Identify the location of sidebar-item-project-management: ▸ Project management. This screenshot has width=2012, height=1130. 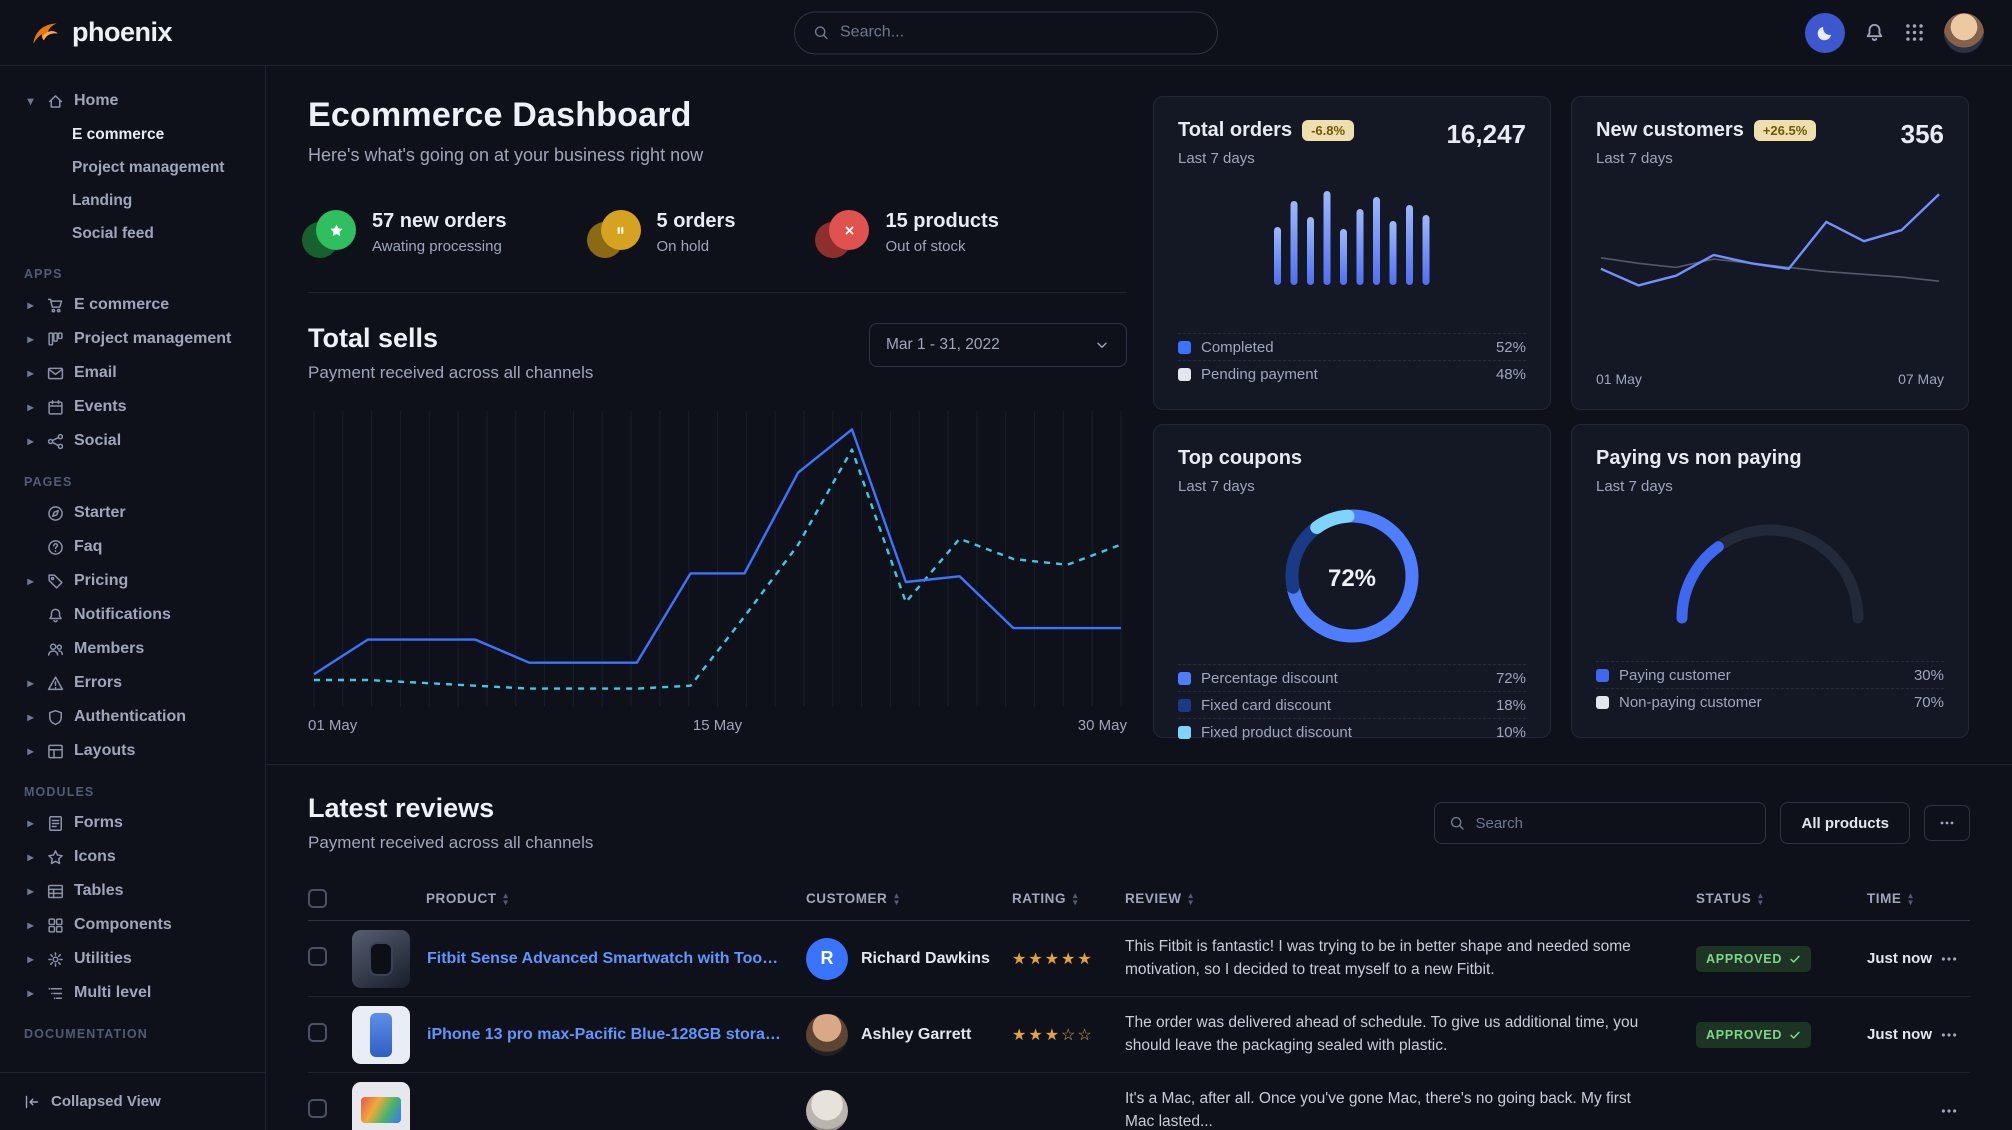
(139, 339).